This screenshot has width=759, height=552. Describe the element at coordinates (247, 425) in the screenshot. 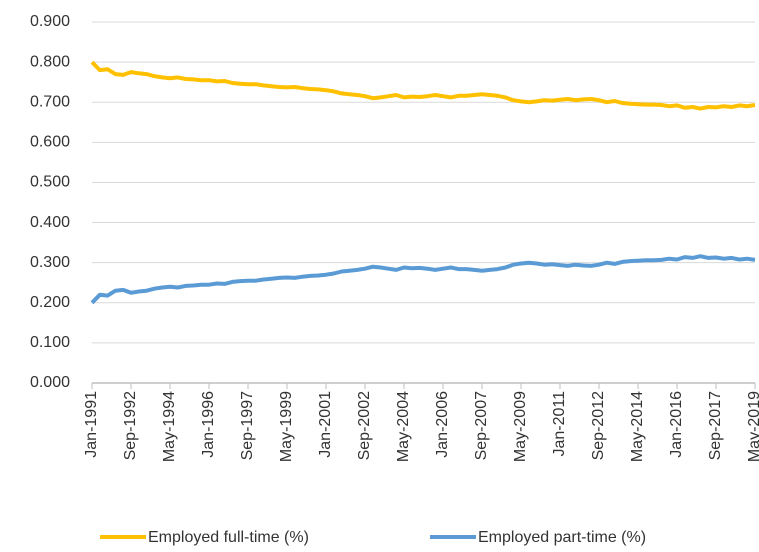

I see `x-tick-label: Sep-1997` at that location.